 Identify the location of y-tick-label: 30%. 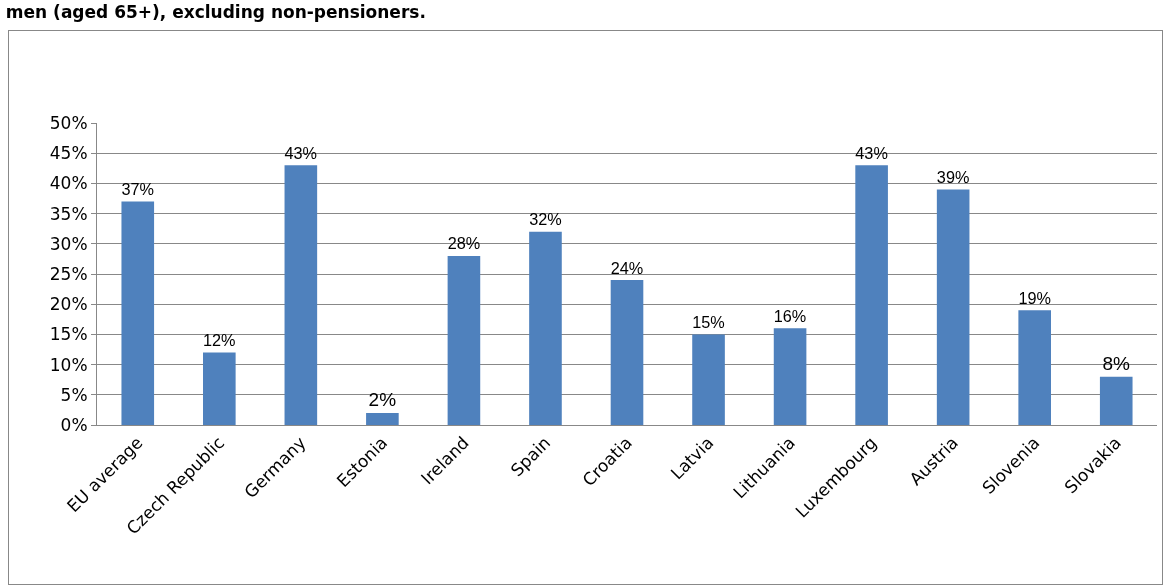
(68, 243).